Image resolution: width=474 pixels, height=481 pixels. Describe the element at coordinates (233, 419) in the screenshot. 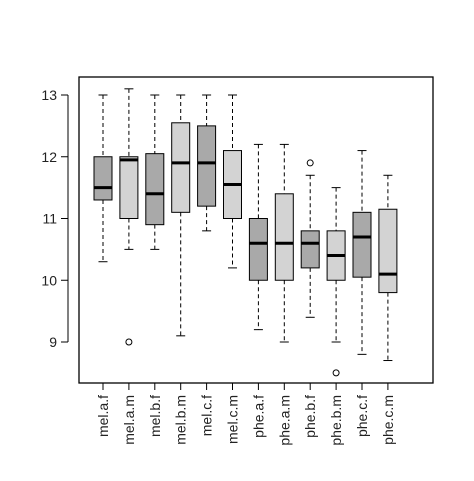

I see `x-tick-label: mel.c.m` at that location.